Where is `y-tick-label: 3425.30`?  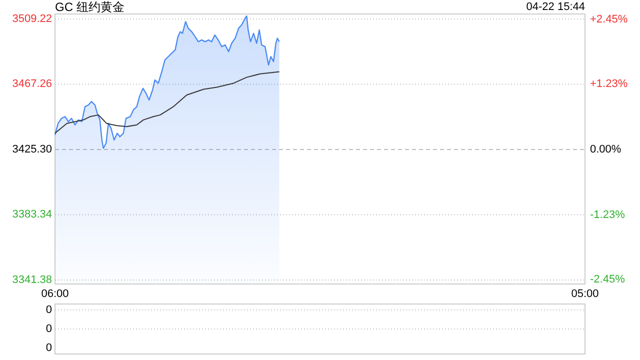 y-tick-label: 3425.30 is located at coordinates (32, 149).